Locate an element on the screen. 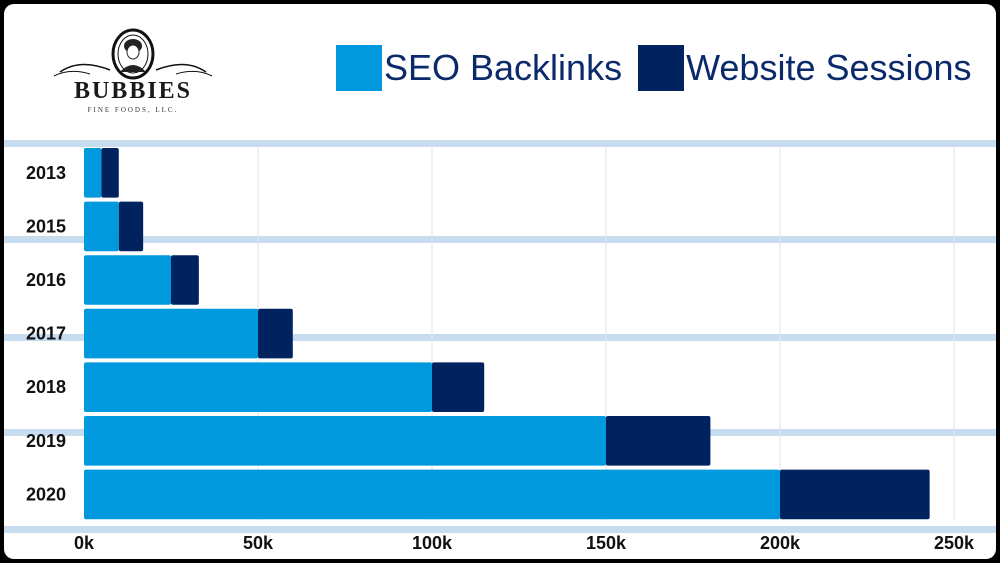  bar-website-sessions-2013 is located at coordinates (110, 173).